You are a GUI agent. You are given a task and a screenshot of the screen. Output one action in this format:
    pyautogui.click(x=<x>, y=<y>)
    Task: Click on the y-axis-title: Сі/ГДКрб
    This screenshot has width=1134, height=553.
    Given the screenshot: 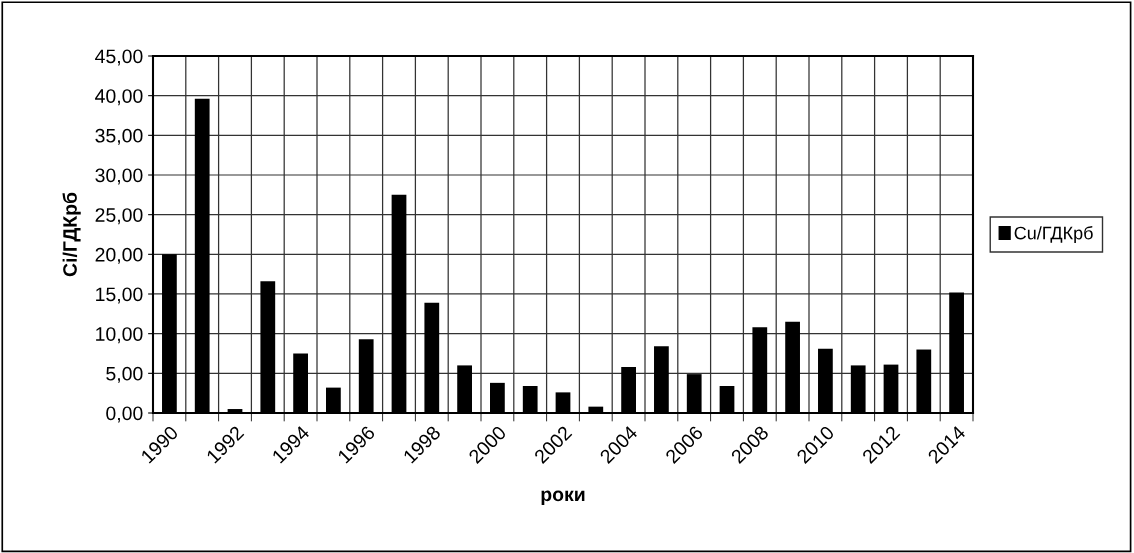 What is the action you would take?
    pyautogui.click(x=71, y=234)
    